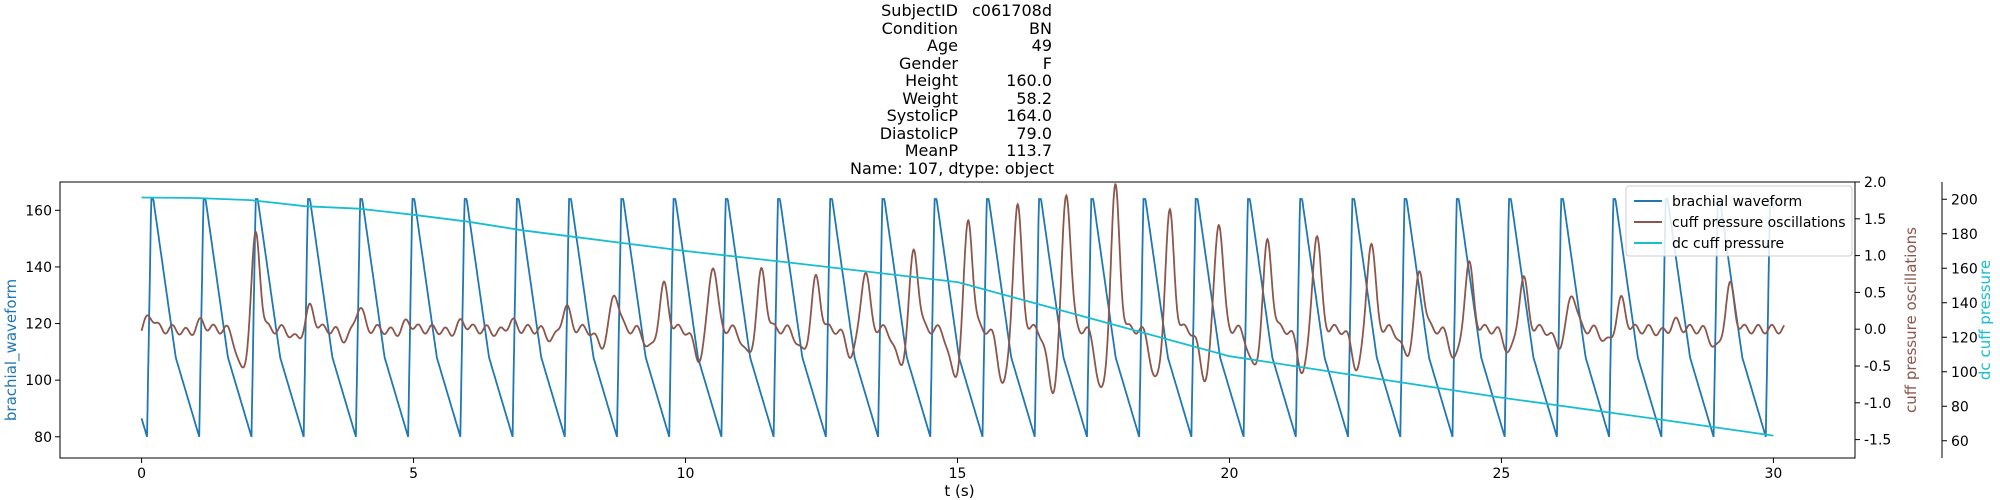 The height and width of the screenshot is (500, 2000). I want to click on title-key: Condition, so click(919, 28).